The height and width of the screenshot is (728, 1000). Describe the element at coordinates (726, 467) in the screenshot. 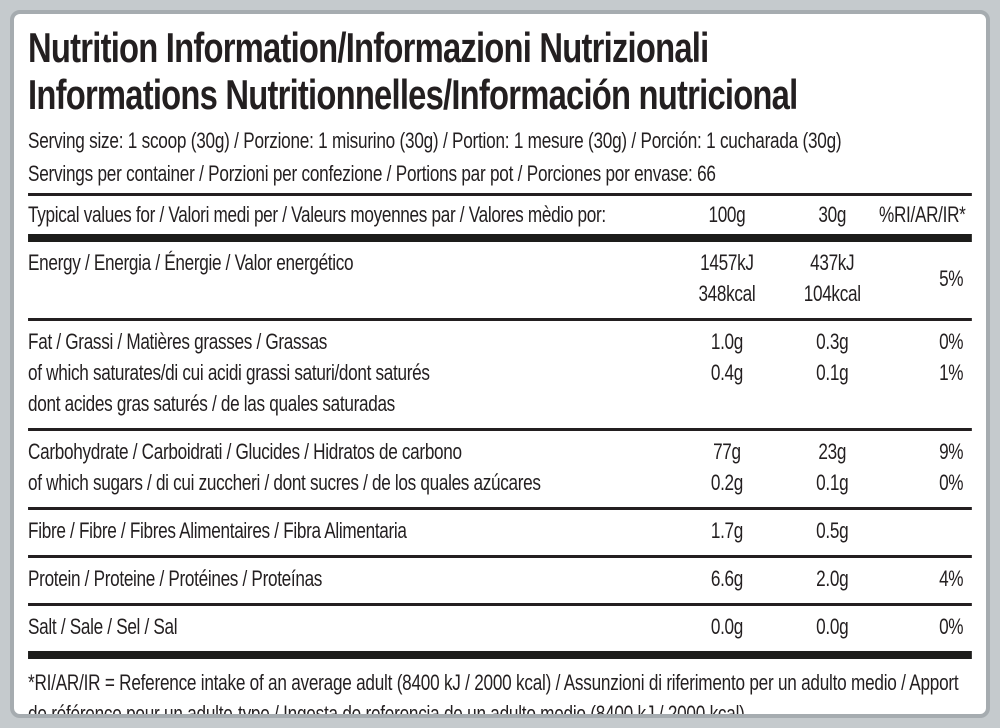

I see `value-per-100g-cell: 77g 0.2g` at that location.